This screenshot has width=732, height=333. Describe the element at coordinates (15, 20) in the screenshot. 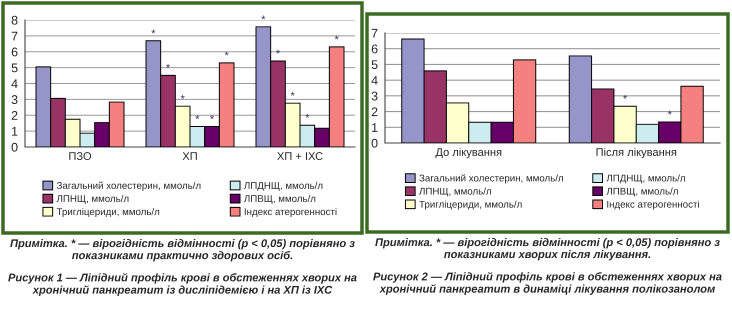

I see `y-tick-label: 8` at that location.